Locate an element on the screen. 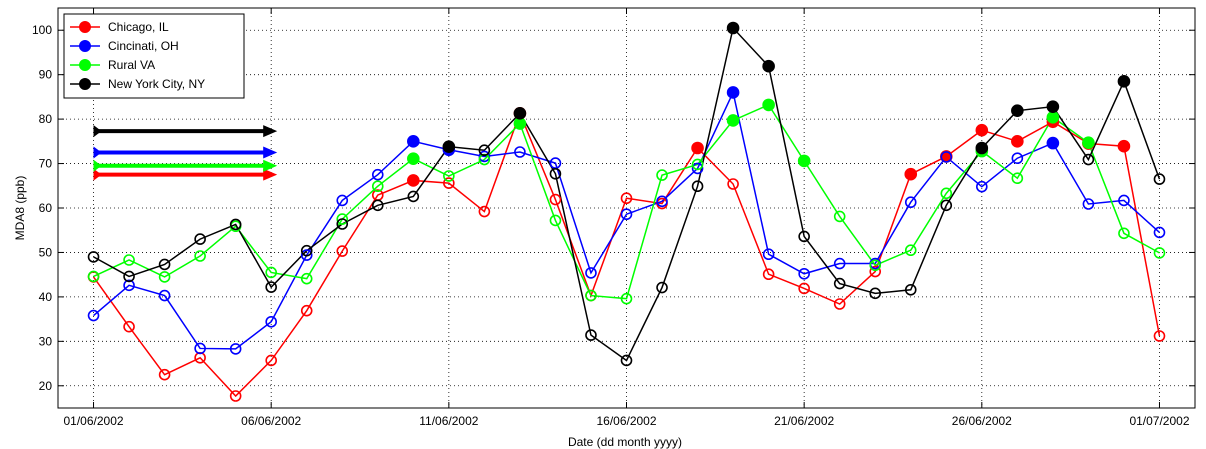 The height and width of the screenshot is (449, 1206). y-tick-label: 30 is located at coordinates (46, 341).